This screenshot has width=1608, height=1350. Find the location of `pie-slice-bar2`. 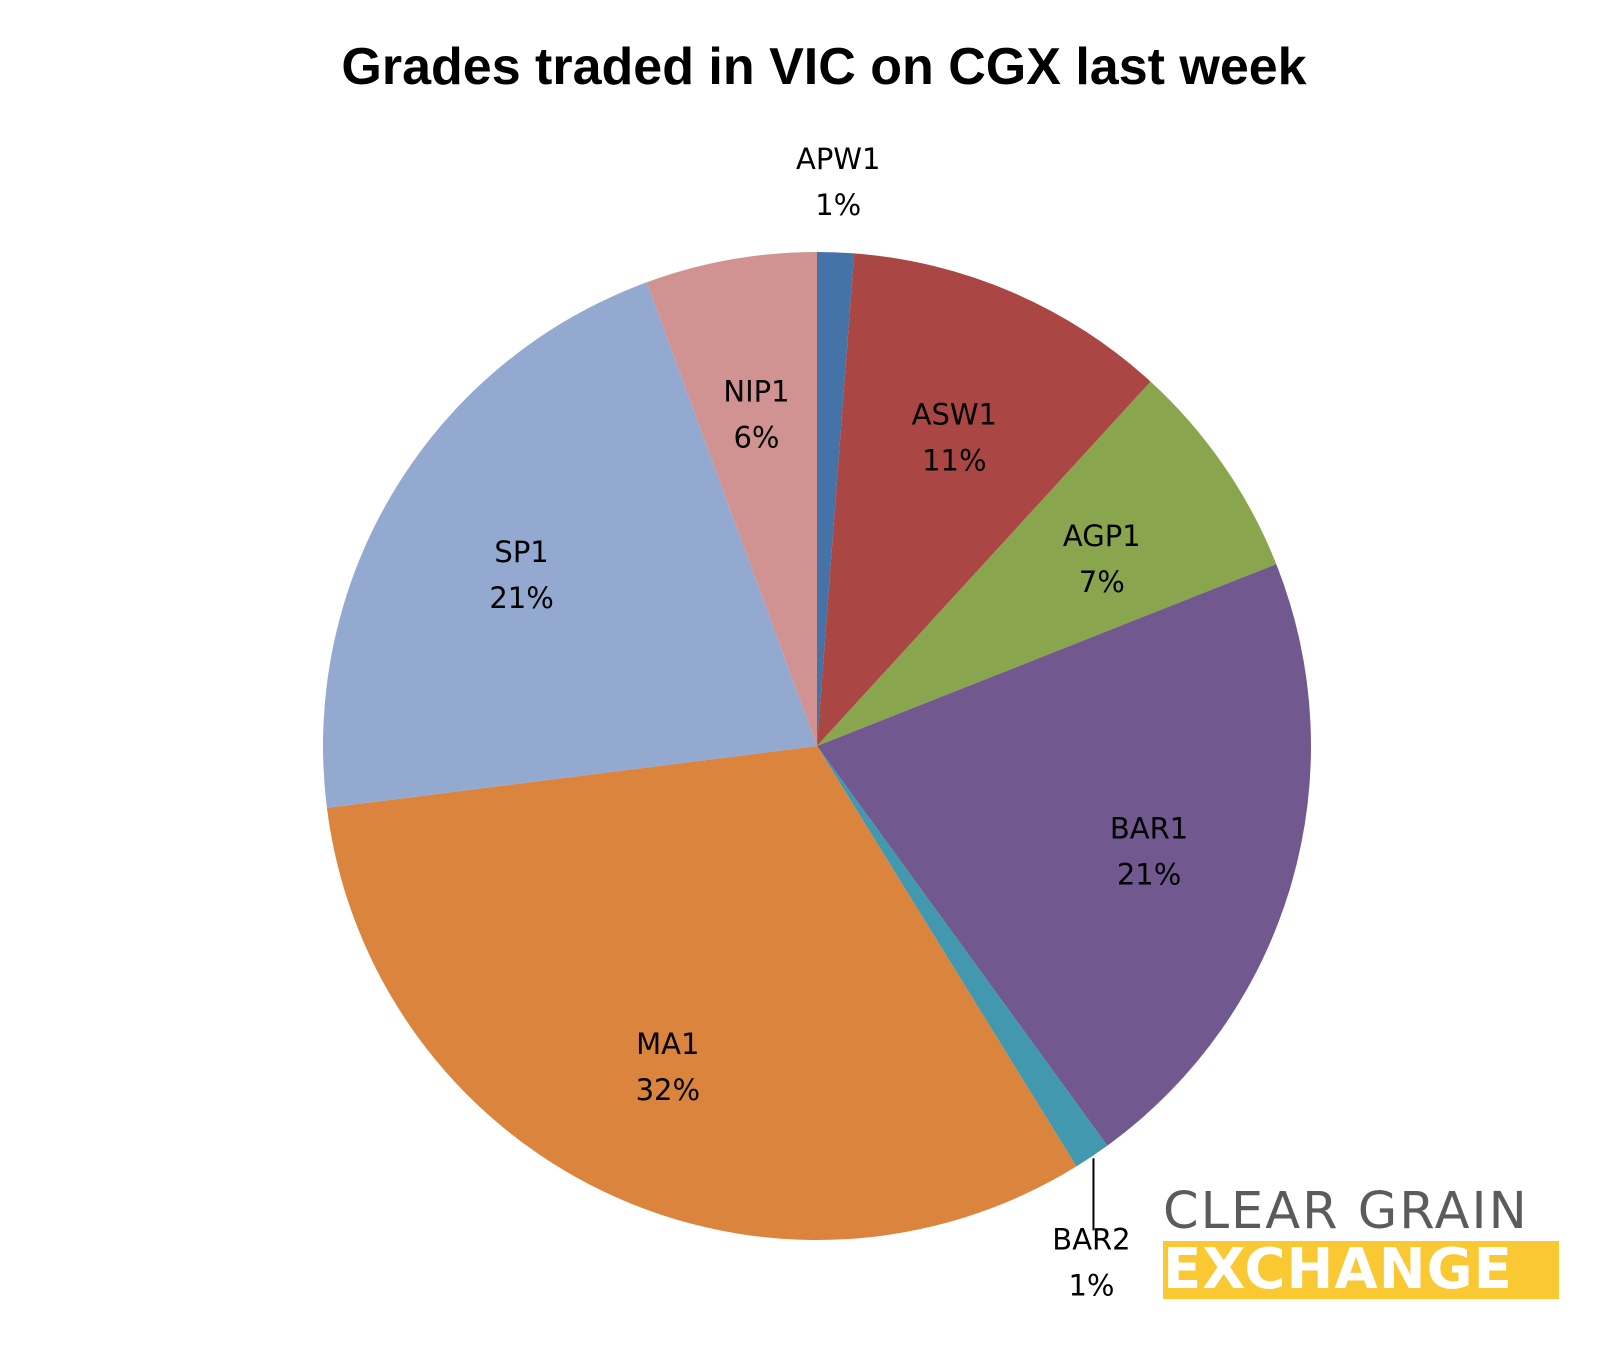

pie-slice-bar2 is located at coordinates (962, 956).